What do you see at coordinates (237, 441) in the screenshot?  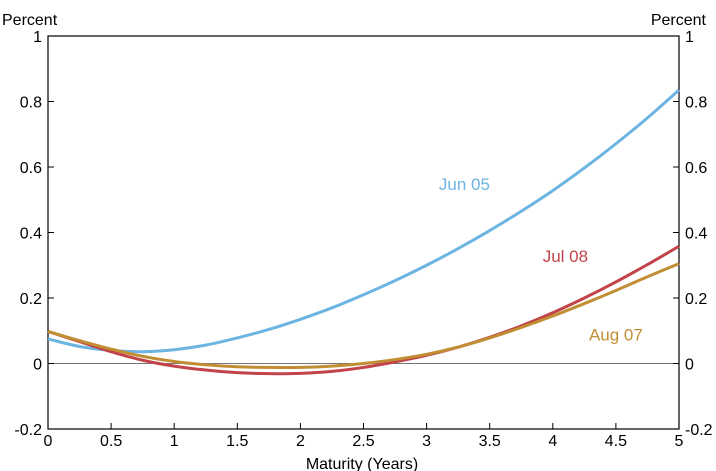 I see `x-tick-label: 1.5` at bounding box center [237, 441].